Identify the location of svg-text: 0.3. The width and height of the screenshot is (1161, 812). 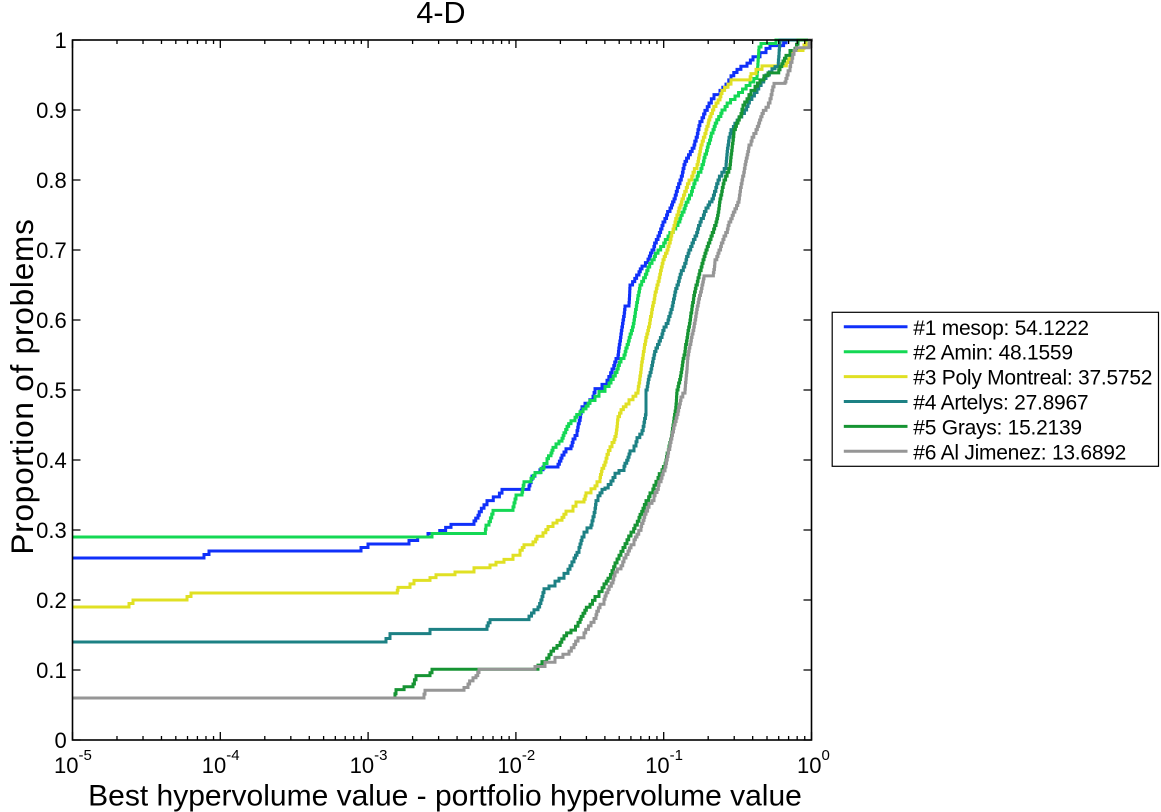
(51, 530).